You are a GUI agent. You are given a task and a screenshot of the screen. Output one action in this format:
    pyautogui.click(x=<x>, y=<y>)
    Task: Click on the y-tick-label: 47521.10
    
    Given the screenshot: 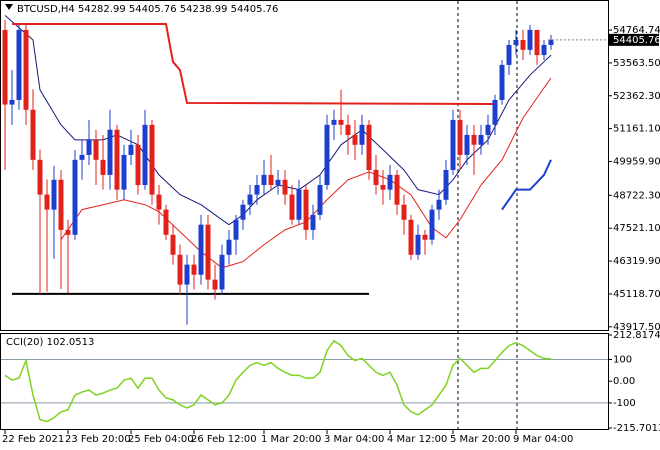 What is the action you would take?
    pyautogui.click(x=636, y=228)
    